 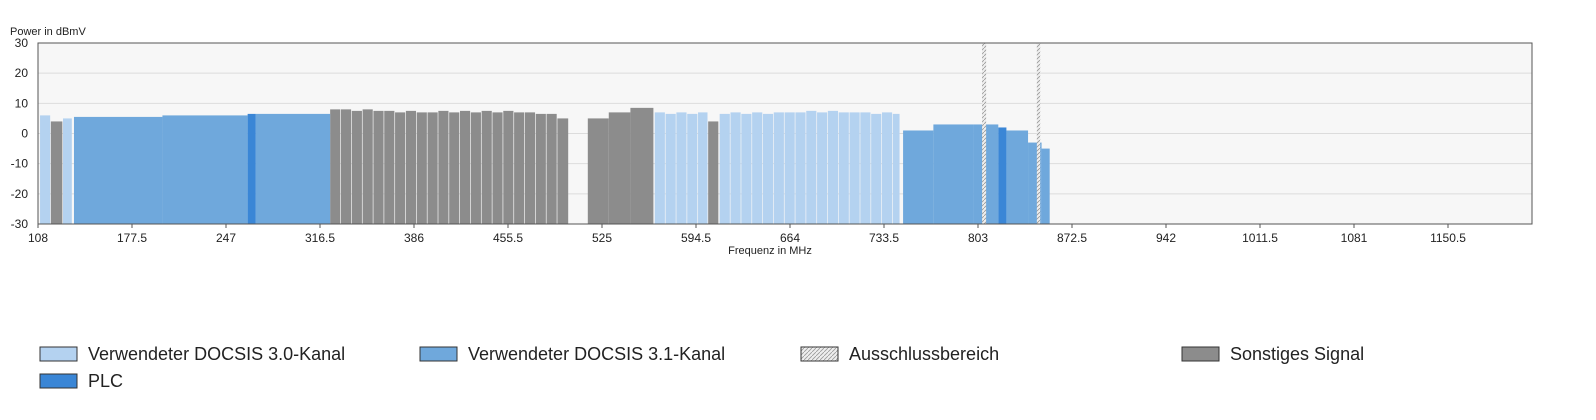 What do you see at coordinates (1166, 238) in the screenshot?
I see `x-tick-label: 942` at bounding box center [1166, 238].